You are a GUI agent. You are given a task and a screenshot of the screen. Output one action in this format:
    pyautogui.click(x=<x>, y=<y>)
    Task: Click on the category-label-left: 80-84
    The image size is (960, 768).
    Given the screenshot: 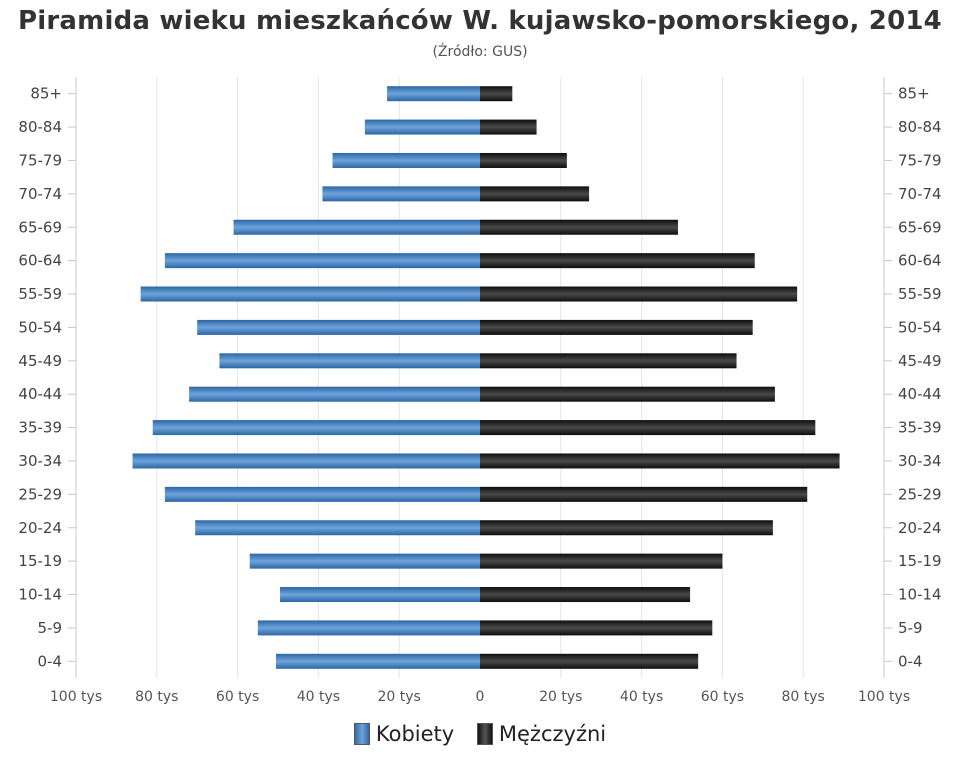 What is the action you would take?
    pyautogui.click(x=40, y=127)
    